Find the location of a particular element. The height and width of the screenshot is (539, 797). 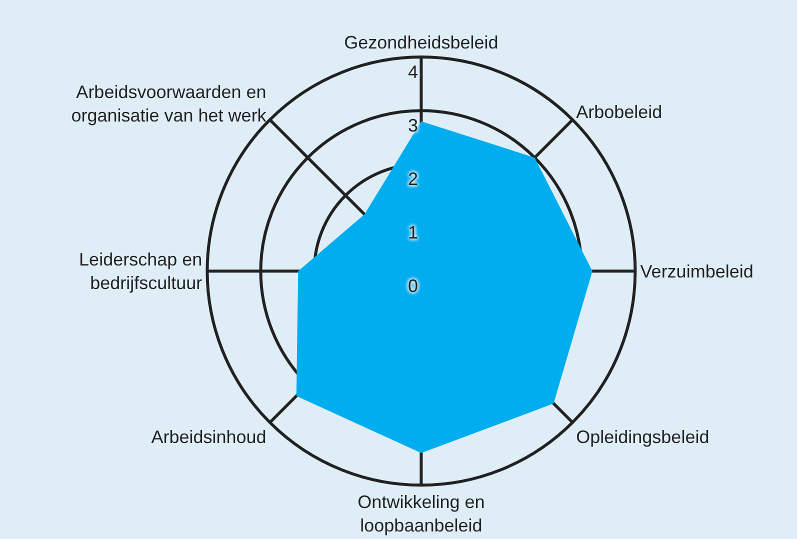

spoke-label: Arbeidsvoorwaarden en organisatie van het werk is located at coordinates (169, 104).